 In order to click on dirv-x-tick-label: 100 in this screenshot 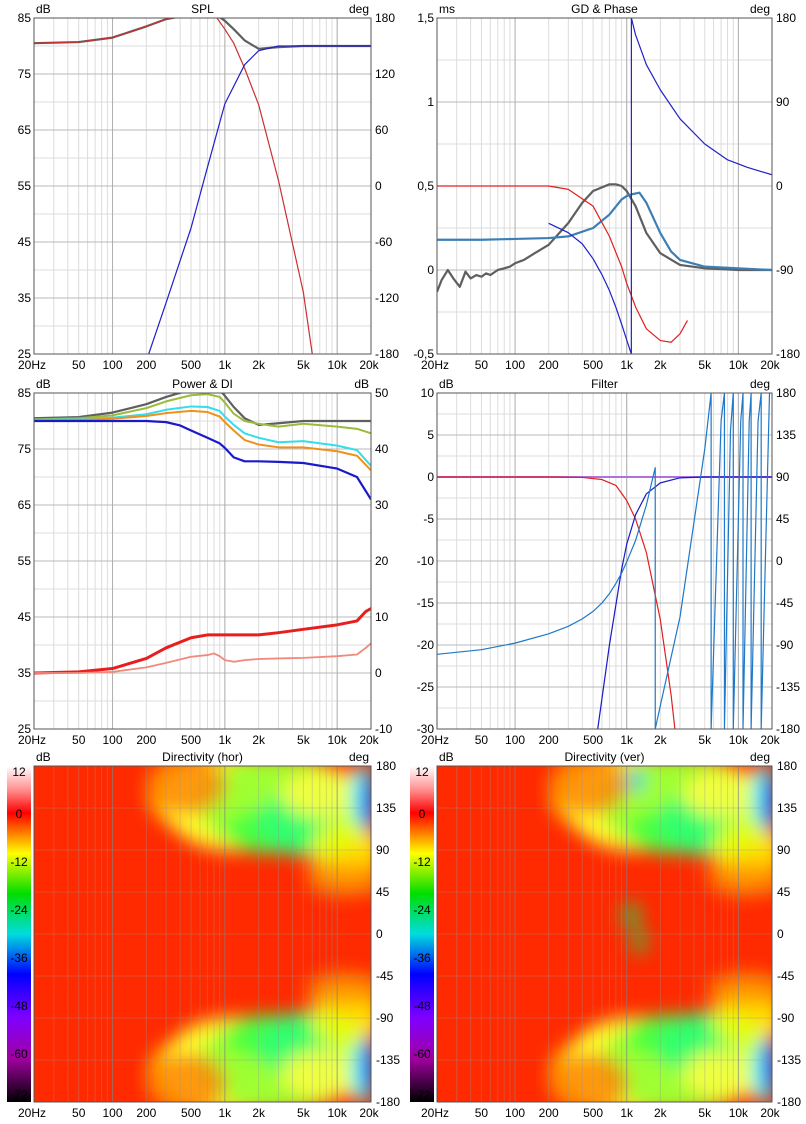, I will do `click(515, 1113)`.